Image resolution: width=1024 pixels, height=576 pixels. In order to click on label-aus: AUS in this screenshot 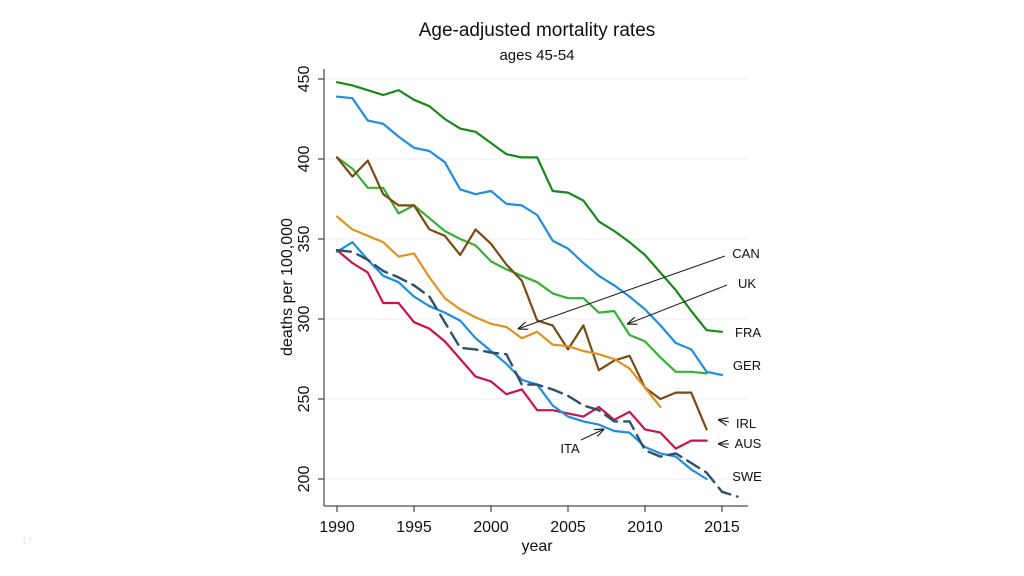, I will do `click(748, 443)`.